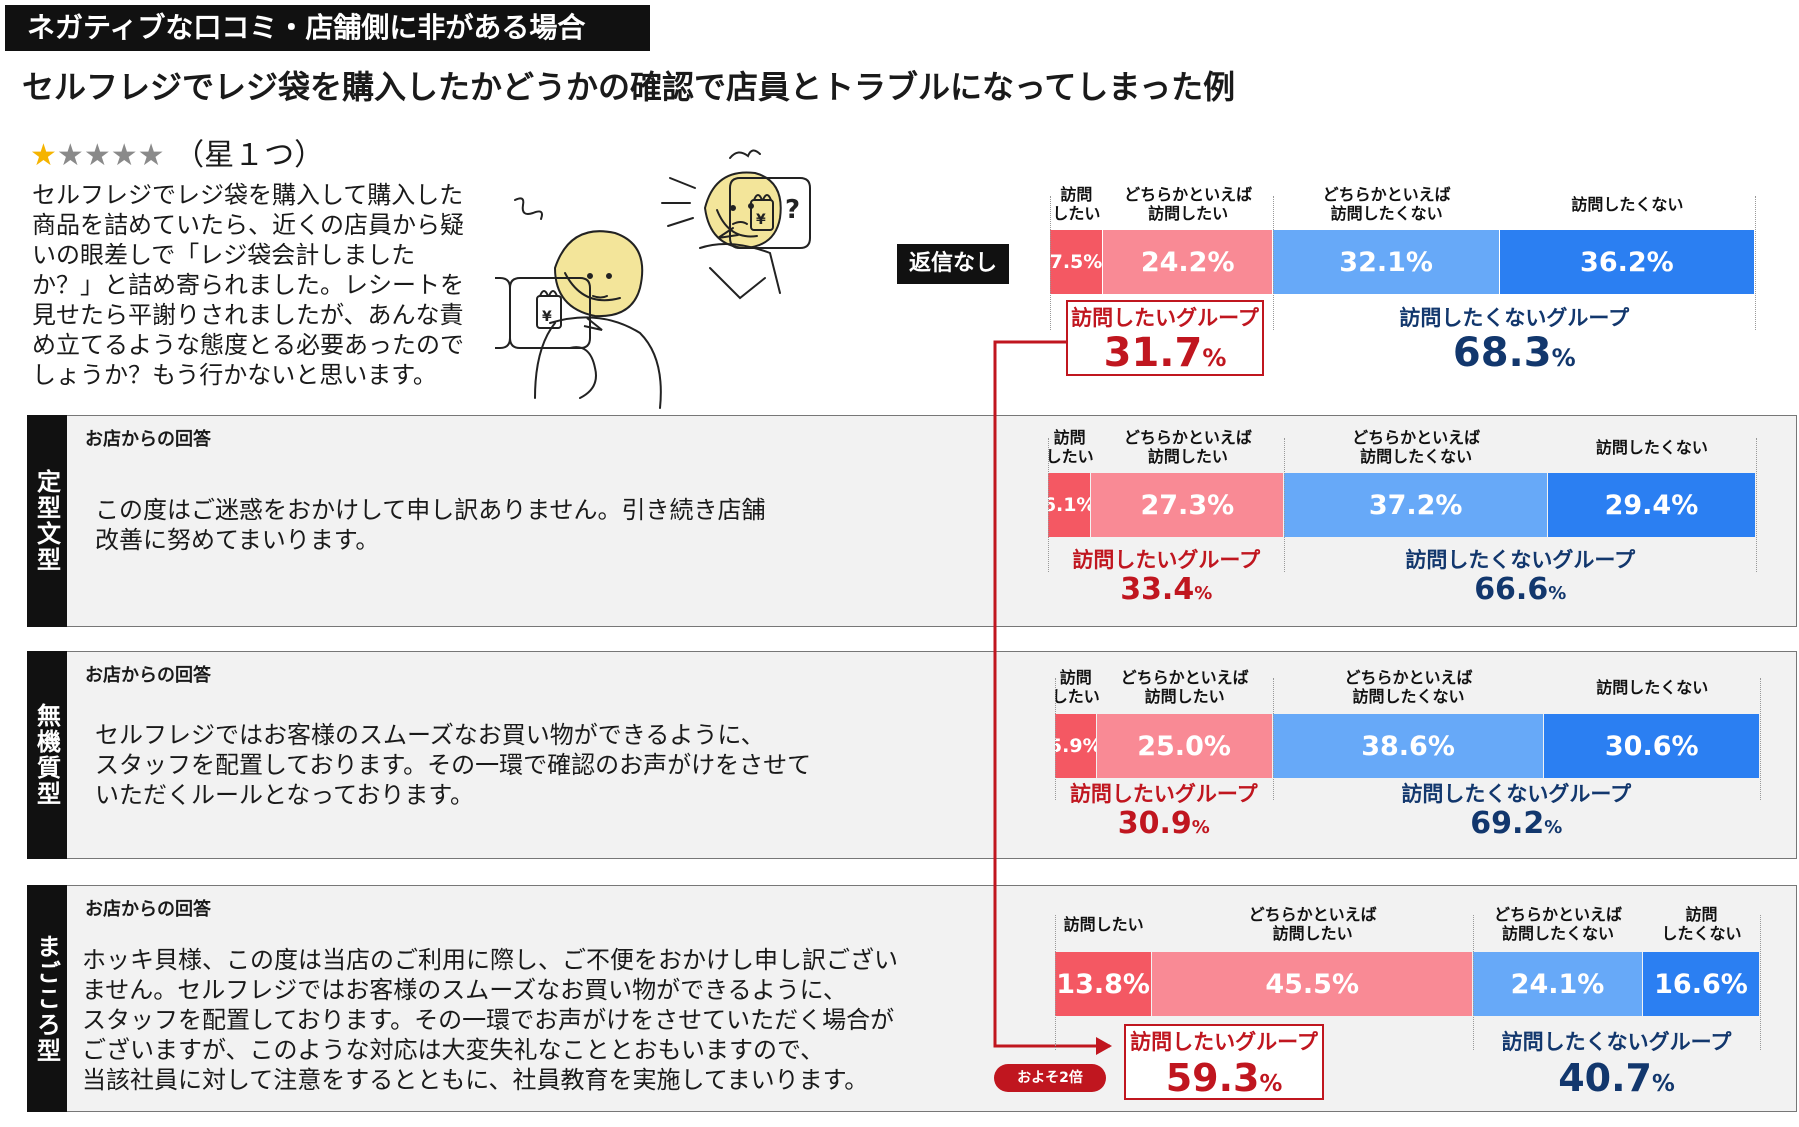  Describe the element at coordinates (1075, 746) in the screenshot. I see `bar-value-label: 5.9%` at that location.